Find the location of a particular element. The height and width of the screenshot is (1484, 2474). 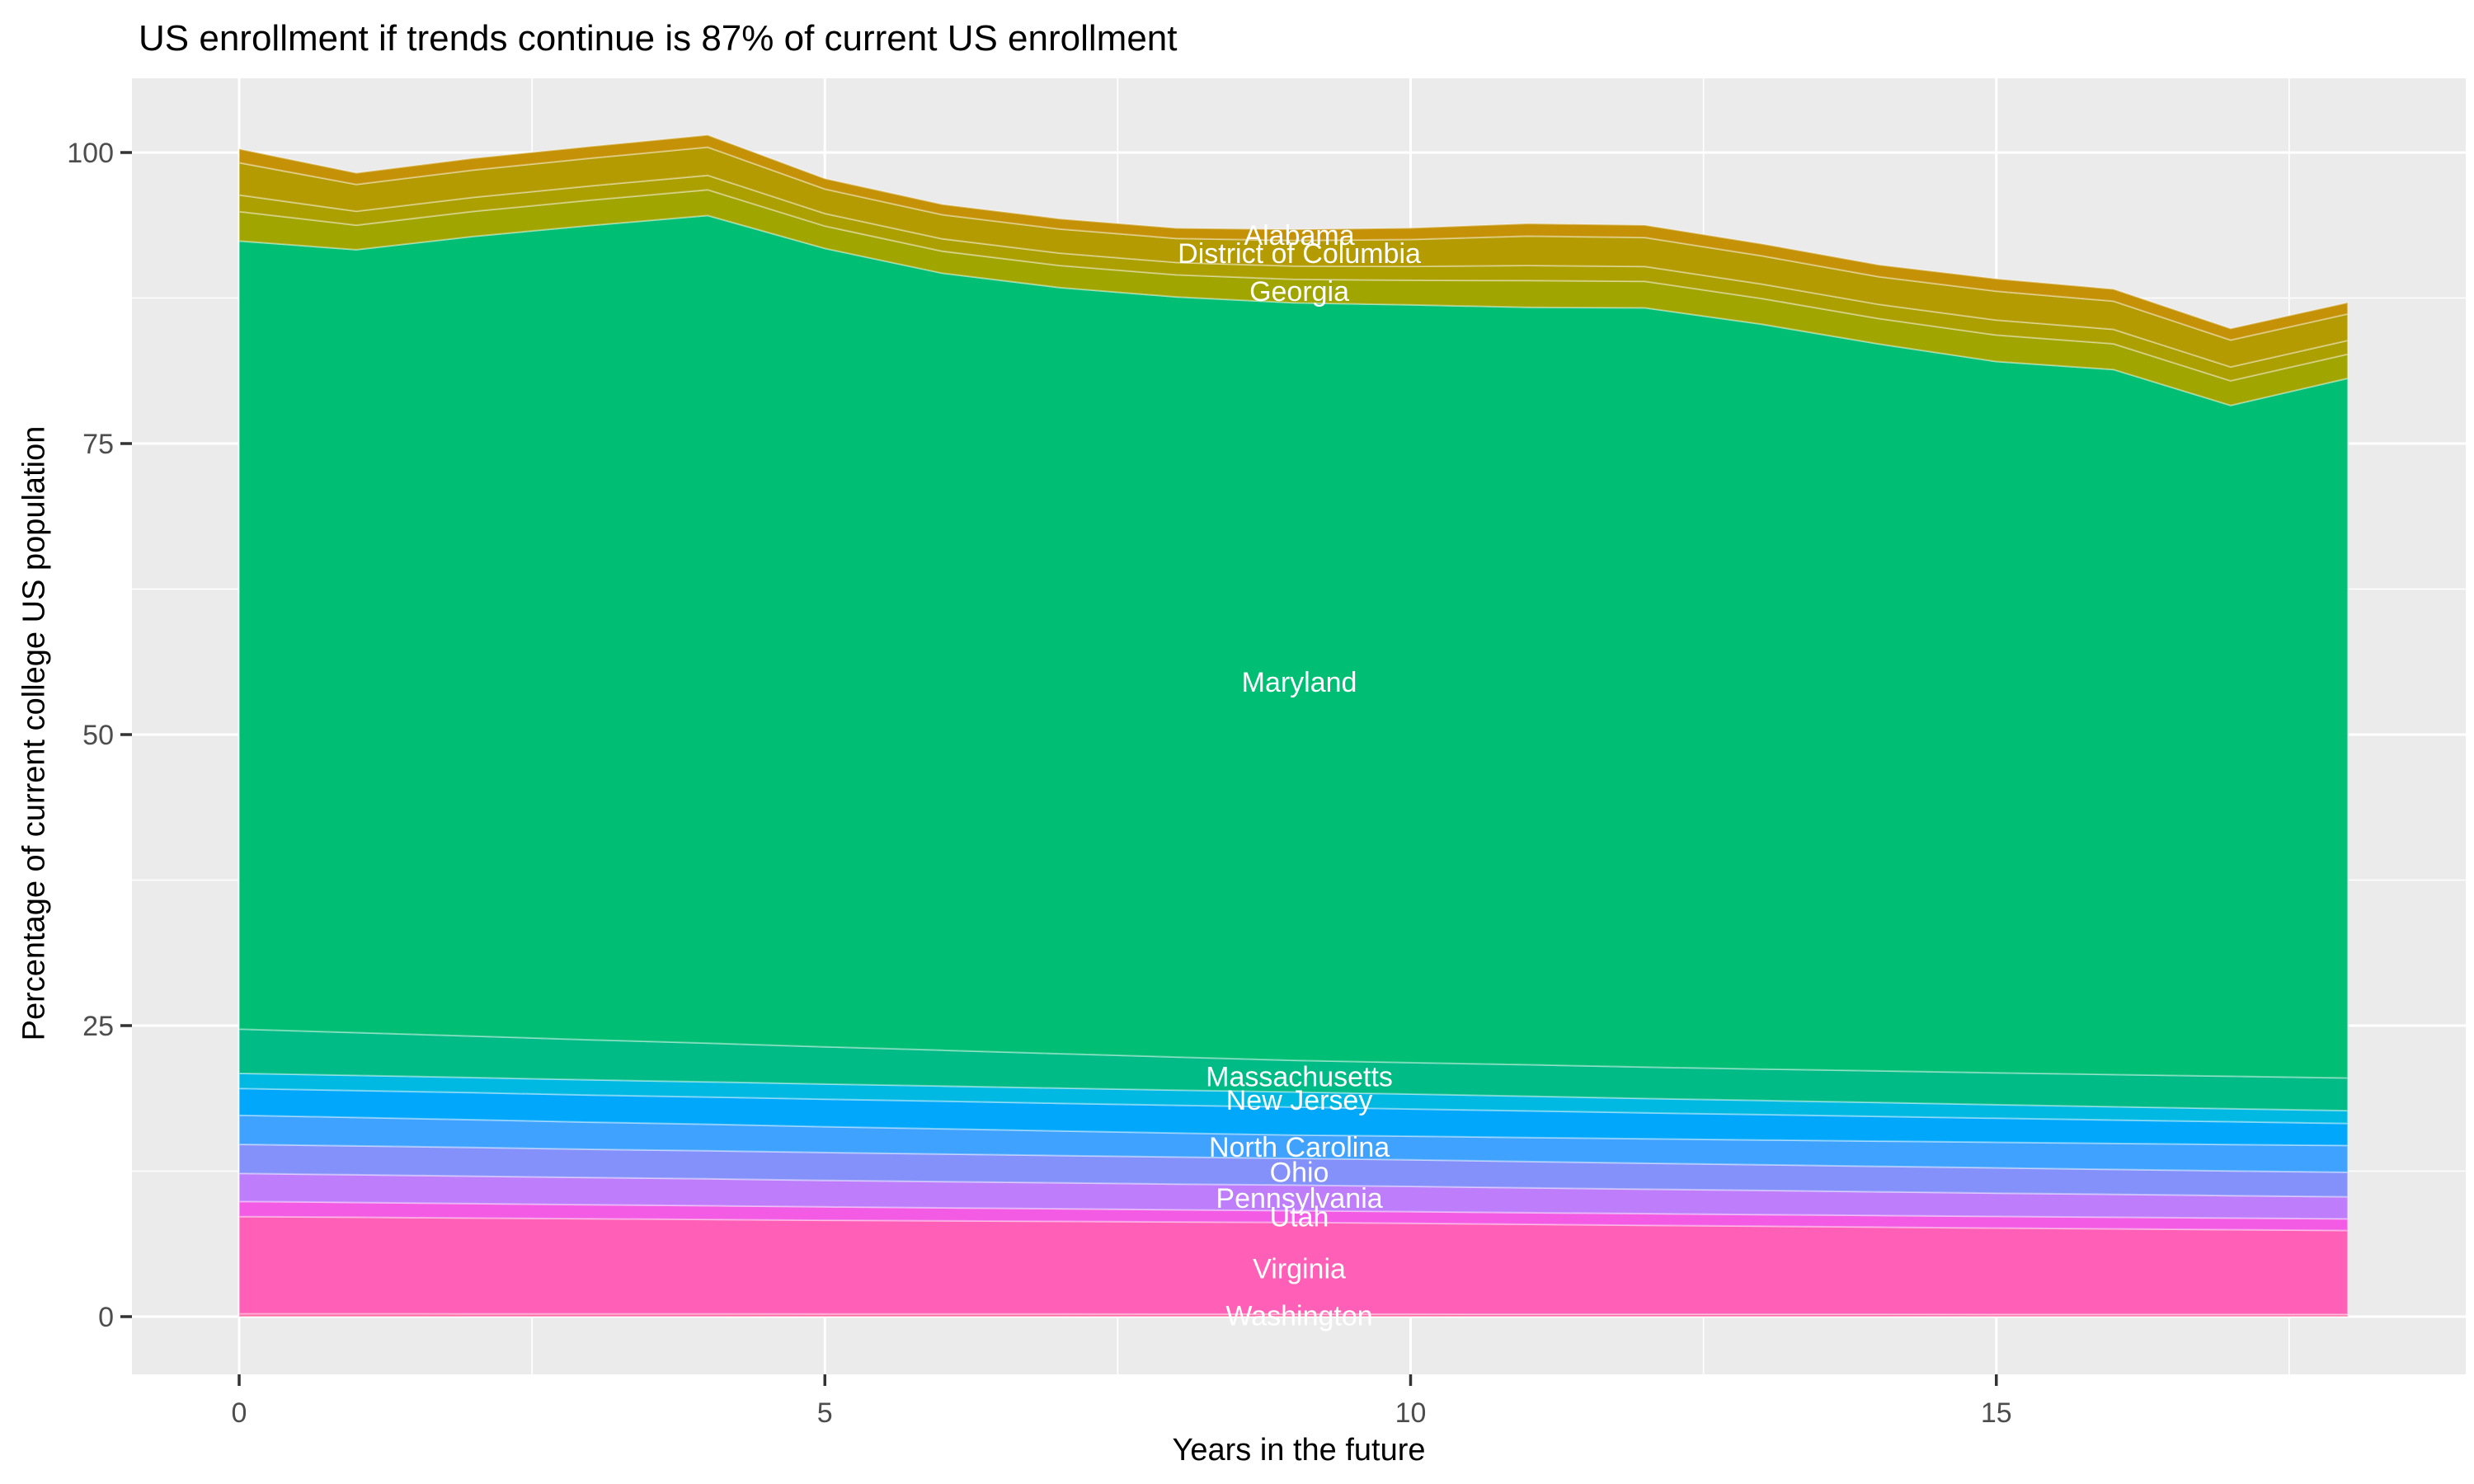

state-label-pennsylvania: Pennsylvania is located at coordinates (1299, 1198).